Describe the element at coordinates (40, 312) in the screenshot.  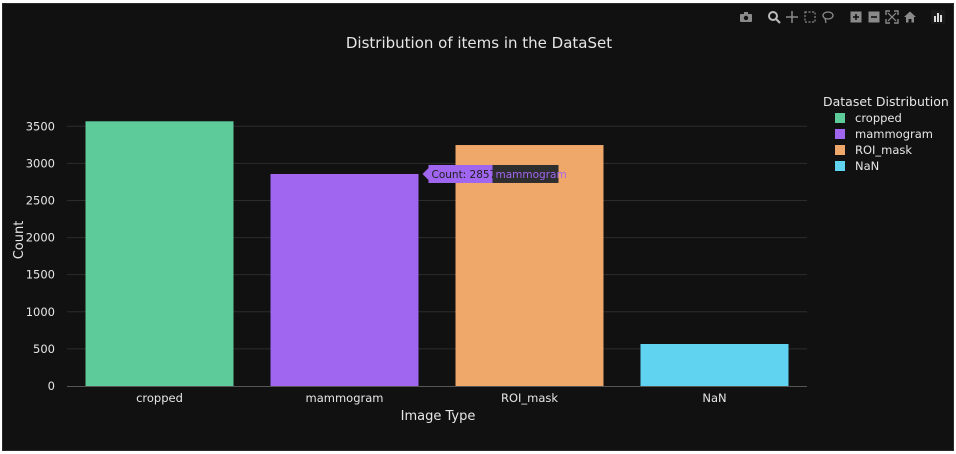
I see `y-tick-label: 1000` at that location.